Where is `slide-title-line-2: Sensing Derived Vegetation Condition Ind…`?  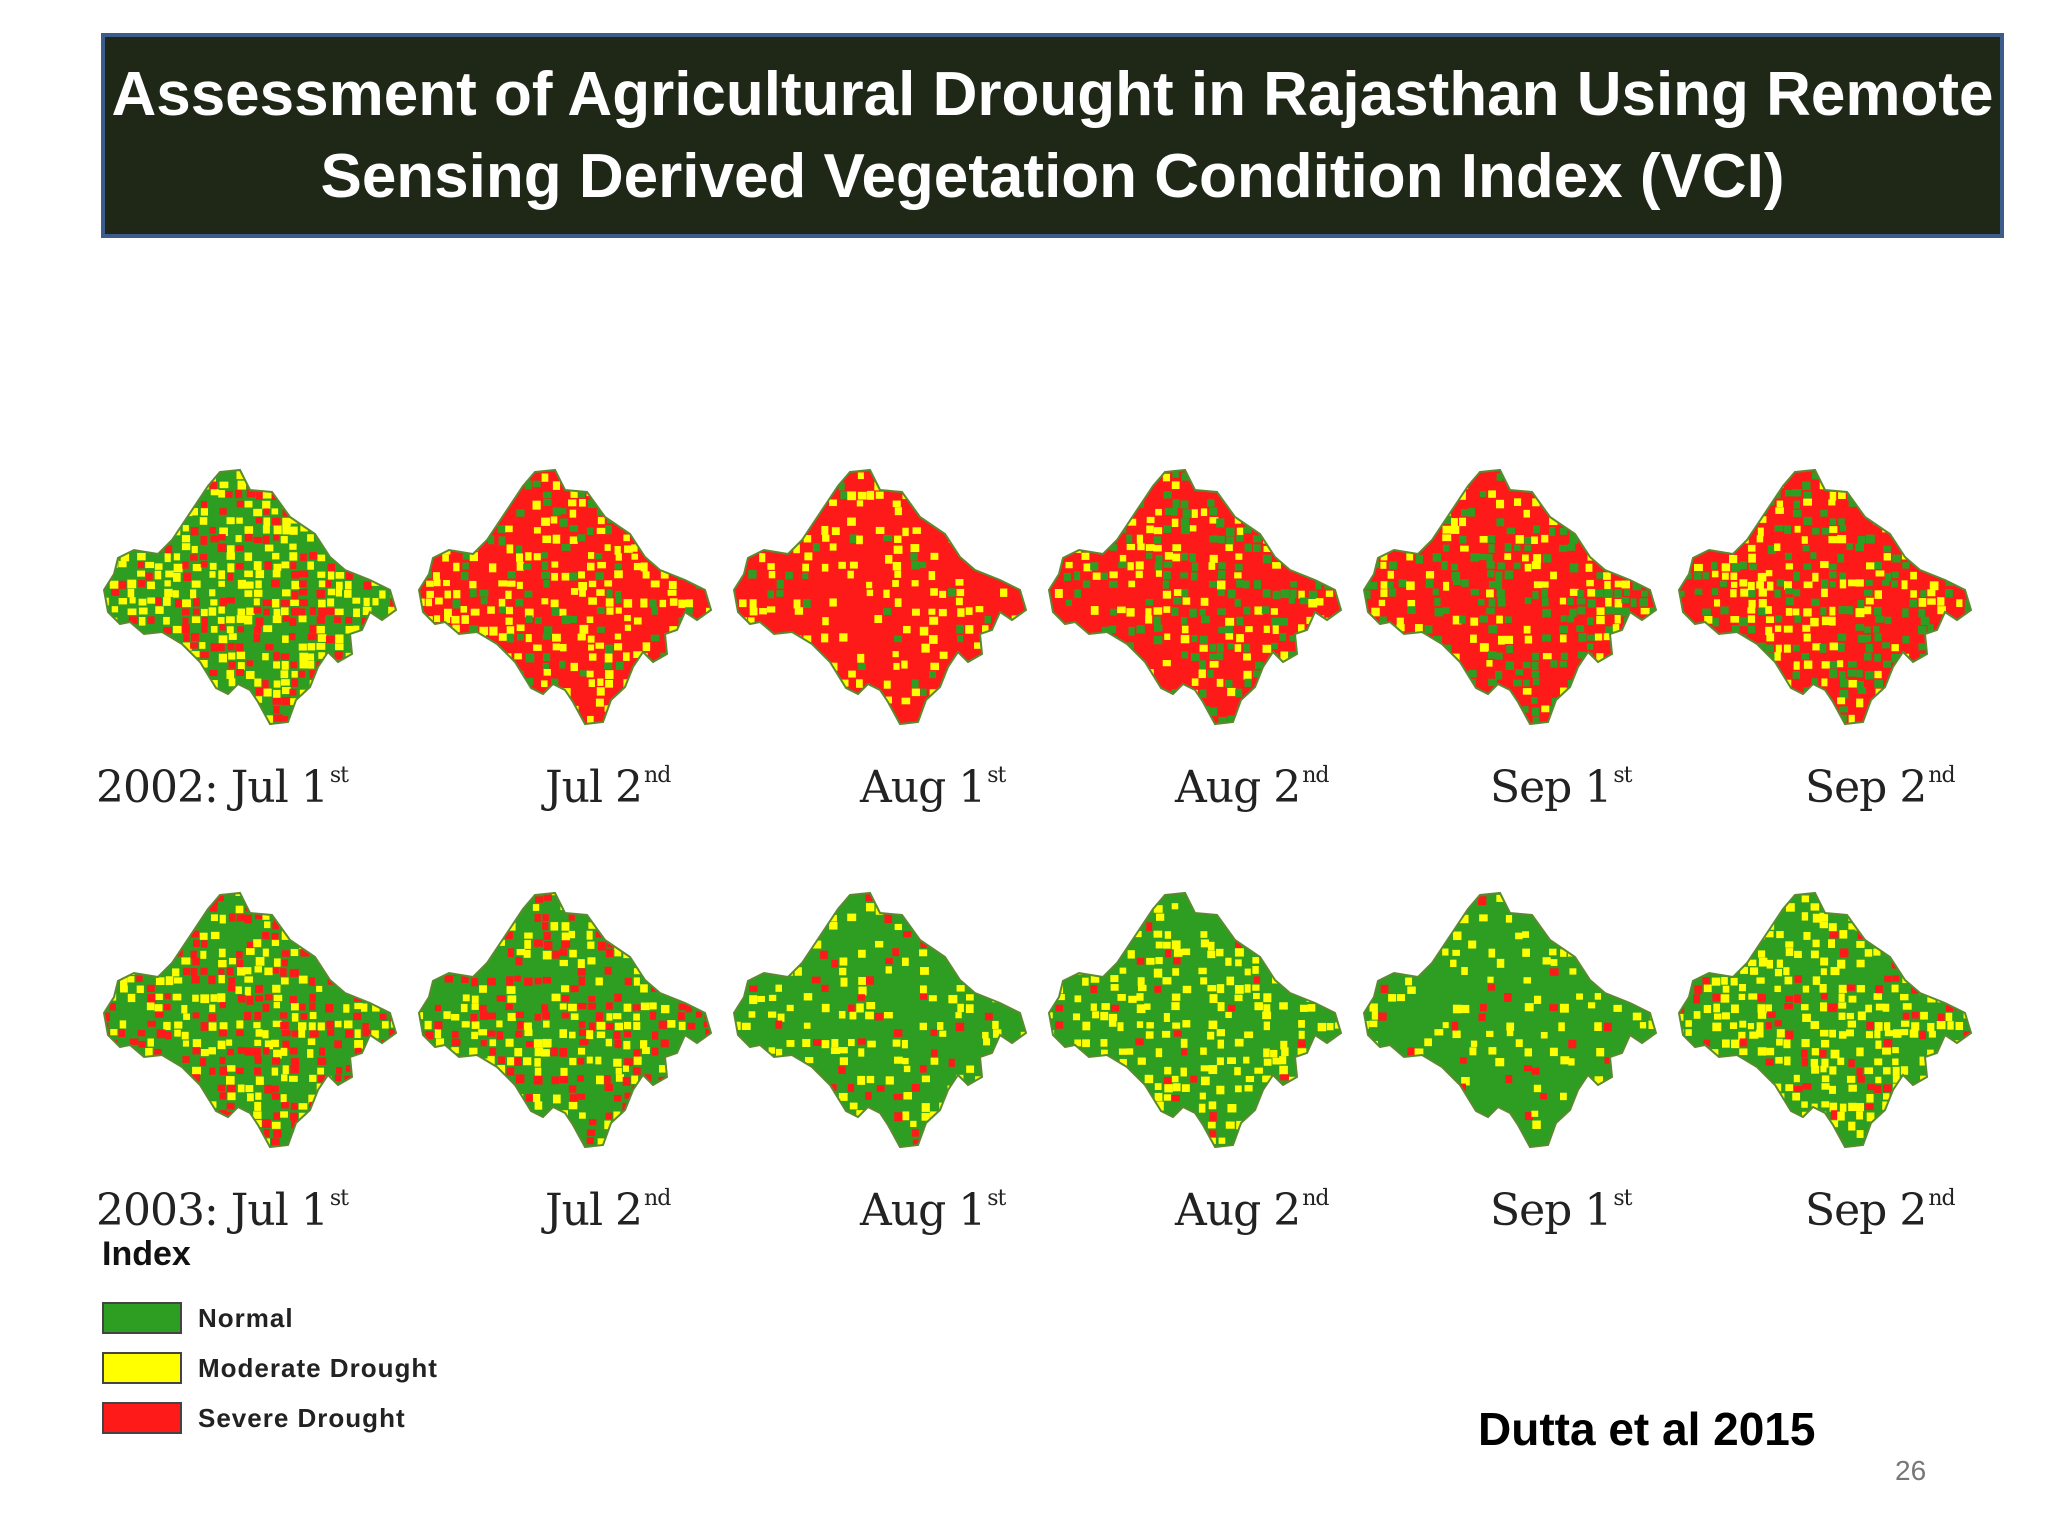
slide-title-line-2: Sensing Derived Vegetation Condition Ind… is located at coordinates (1052, 176).